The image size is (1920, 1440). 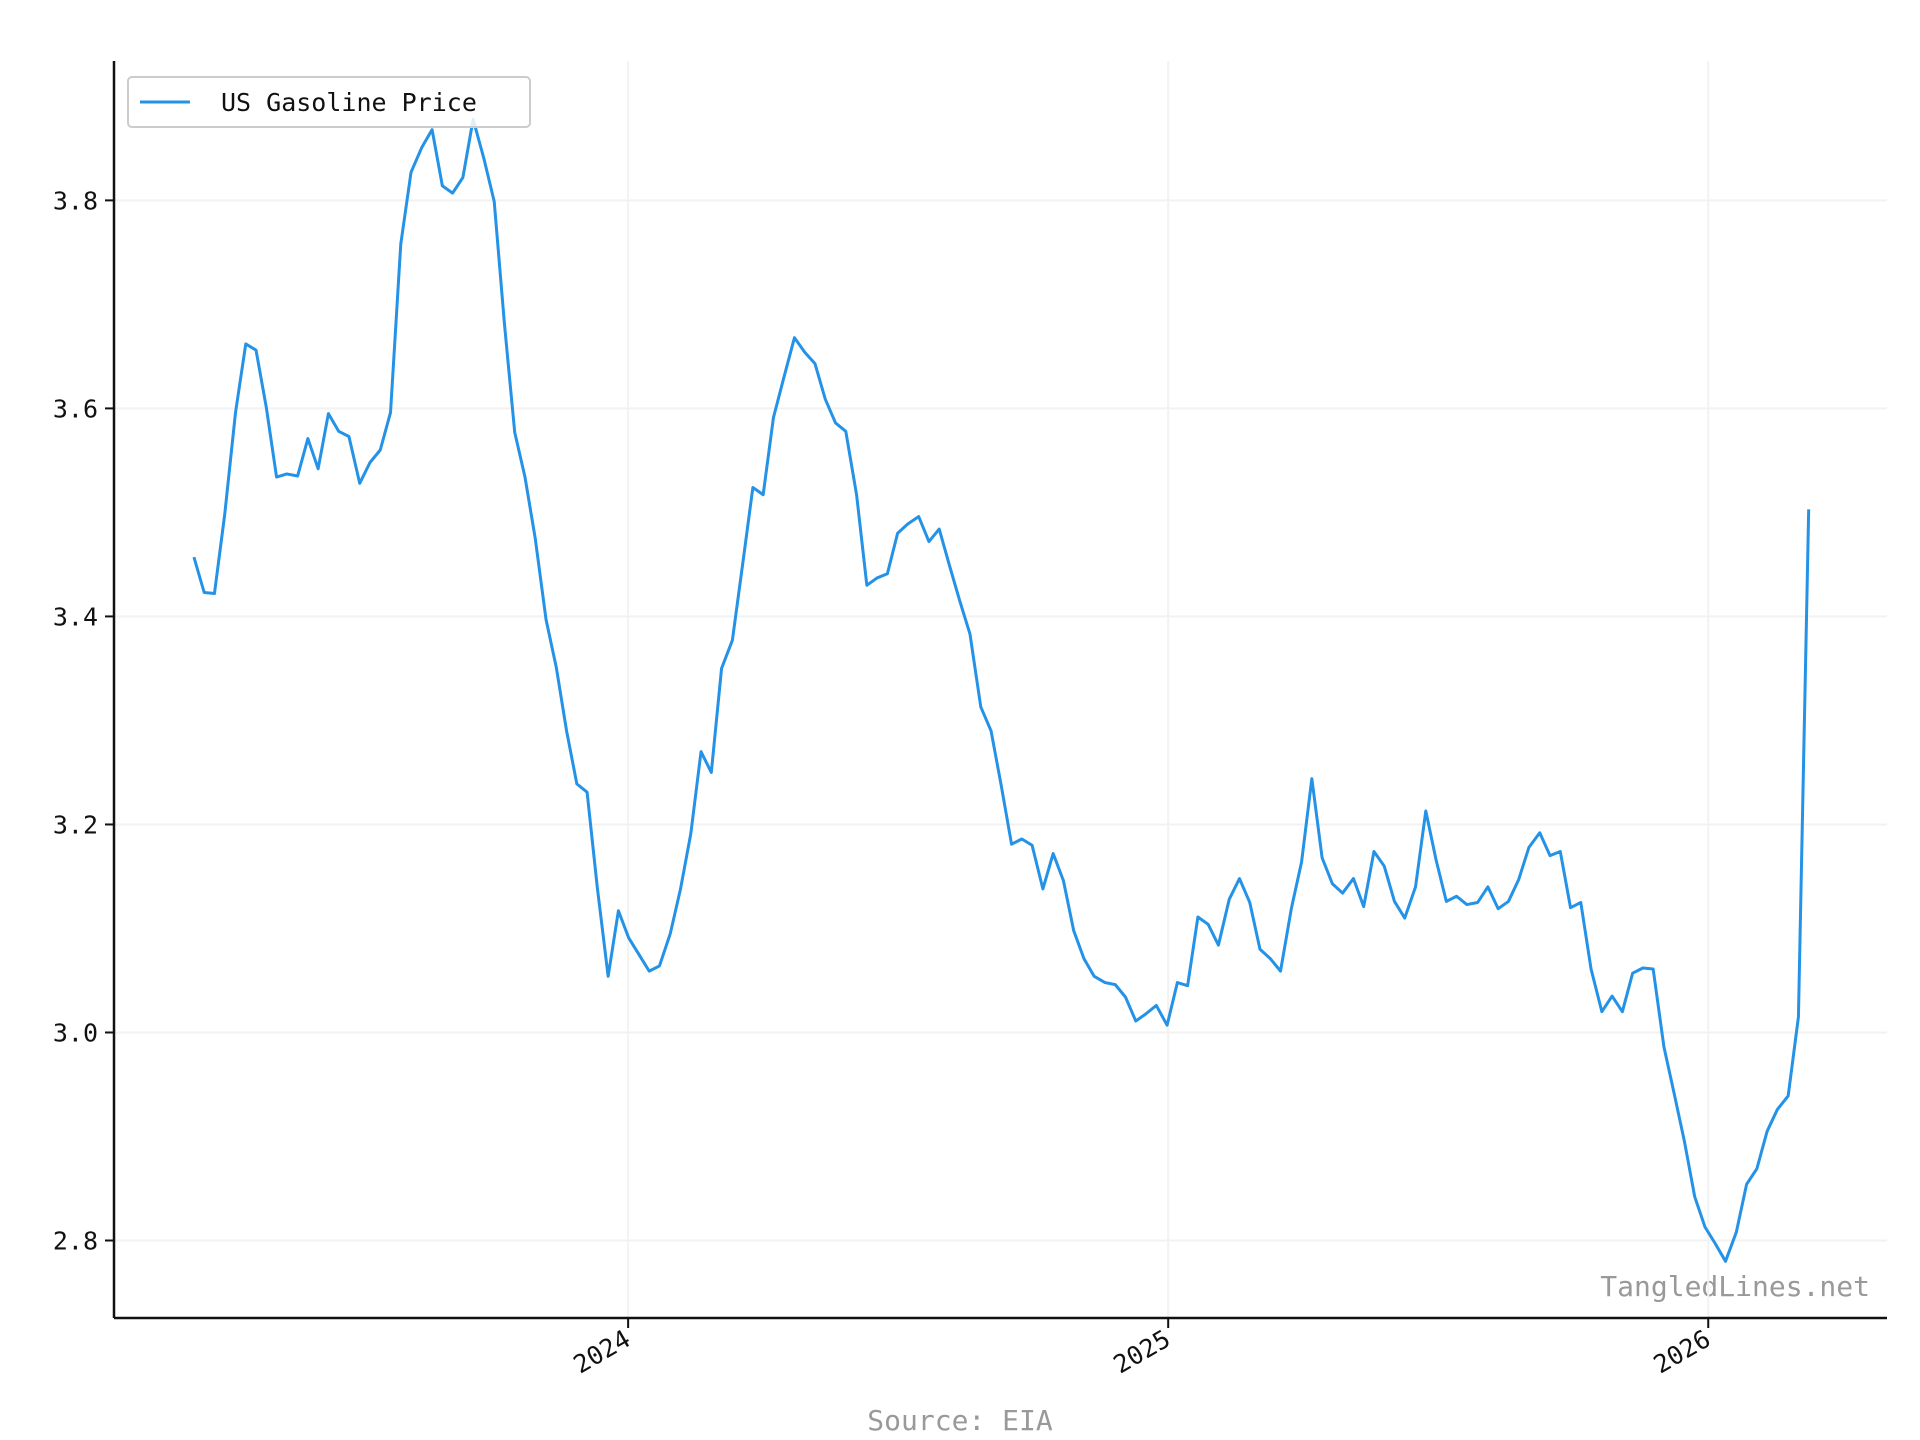 I want to click on legend-box, so click(x=329, y=102).